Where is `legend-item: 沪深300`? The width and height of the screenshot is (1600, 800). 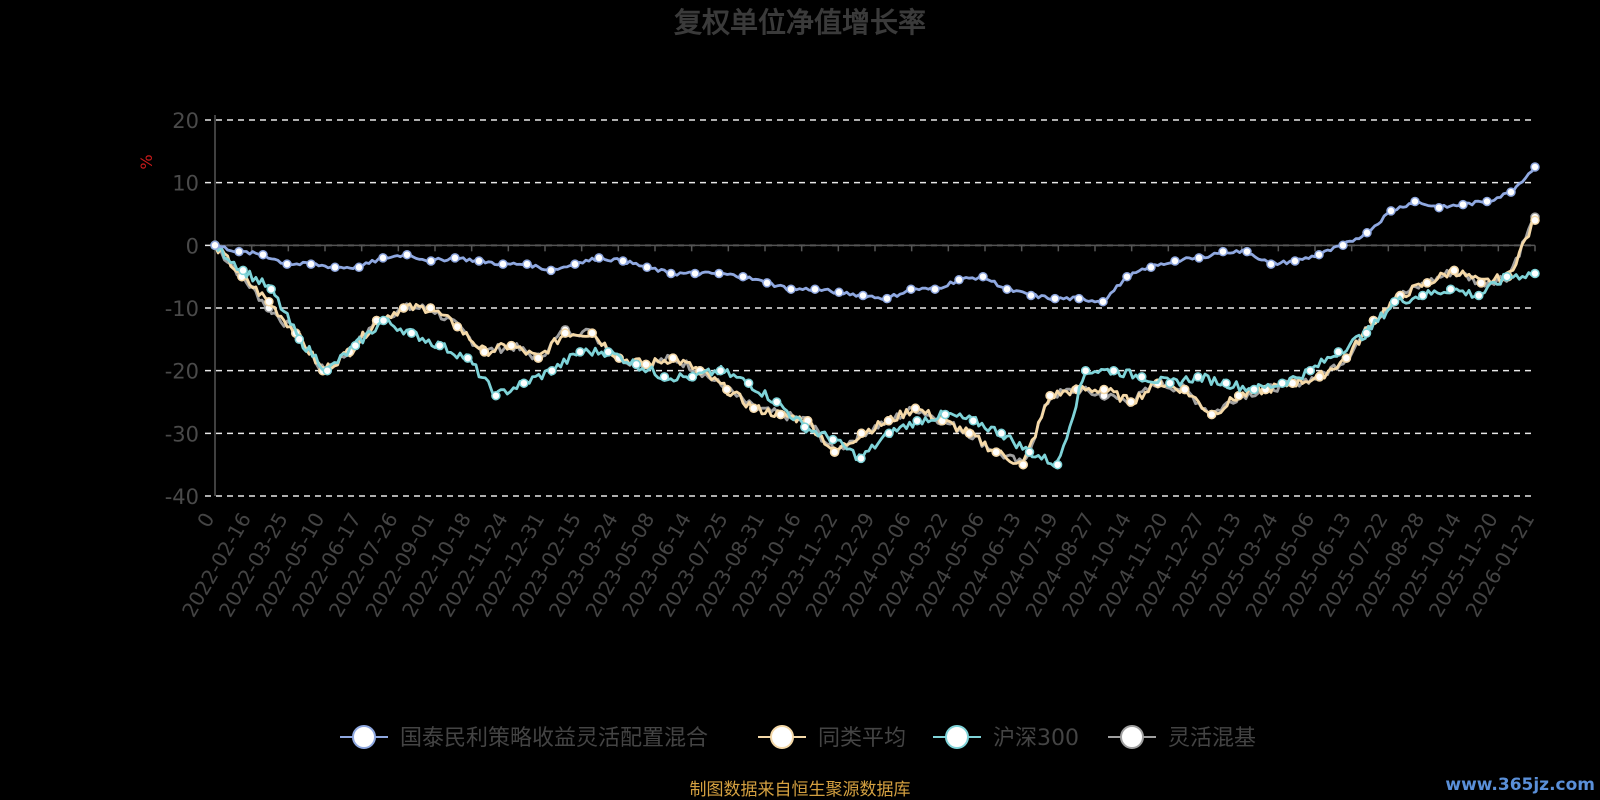 legend-item: 沪深300 is located at coordinates (1006, 738).